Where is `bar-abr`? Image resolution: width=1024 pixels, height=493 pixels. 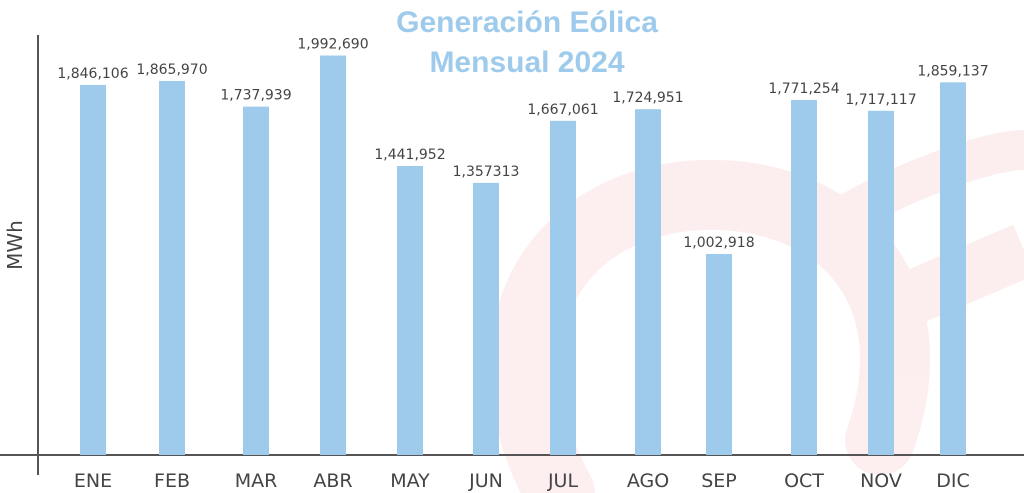
bar-abr is located at coordinates (333, 255).